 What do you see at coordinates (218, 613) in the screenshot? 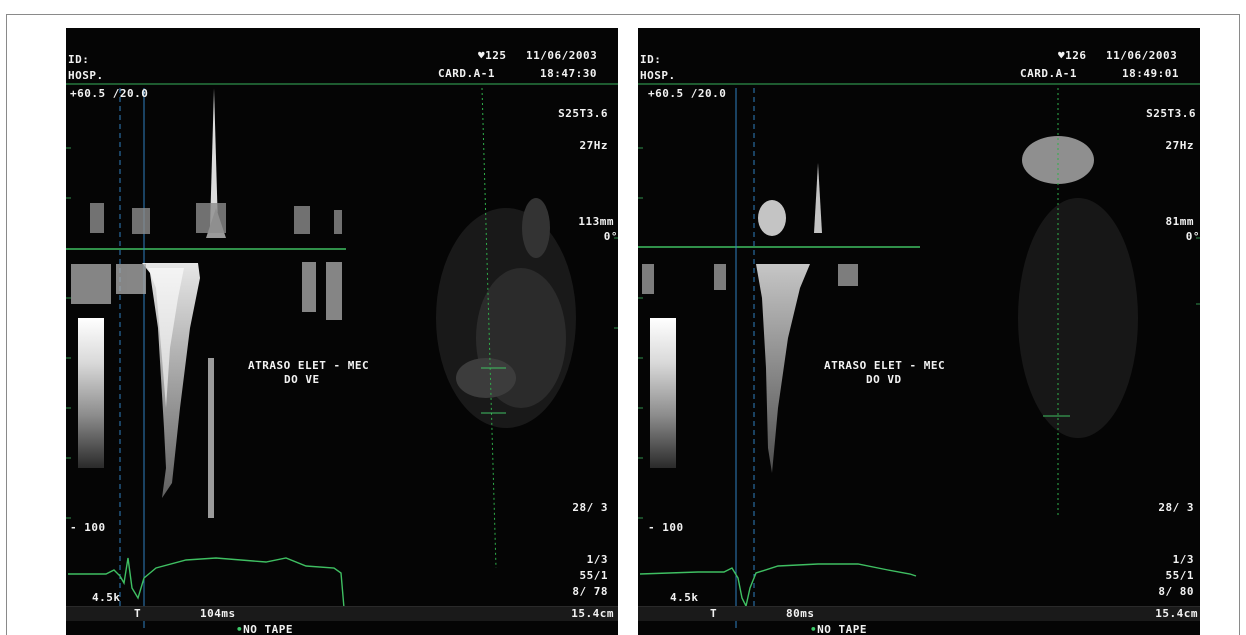
I see `interval-value: 104ms` at bounding box center [218, 613].